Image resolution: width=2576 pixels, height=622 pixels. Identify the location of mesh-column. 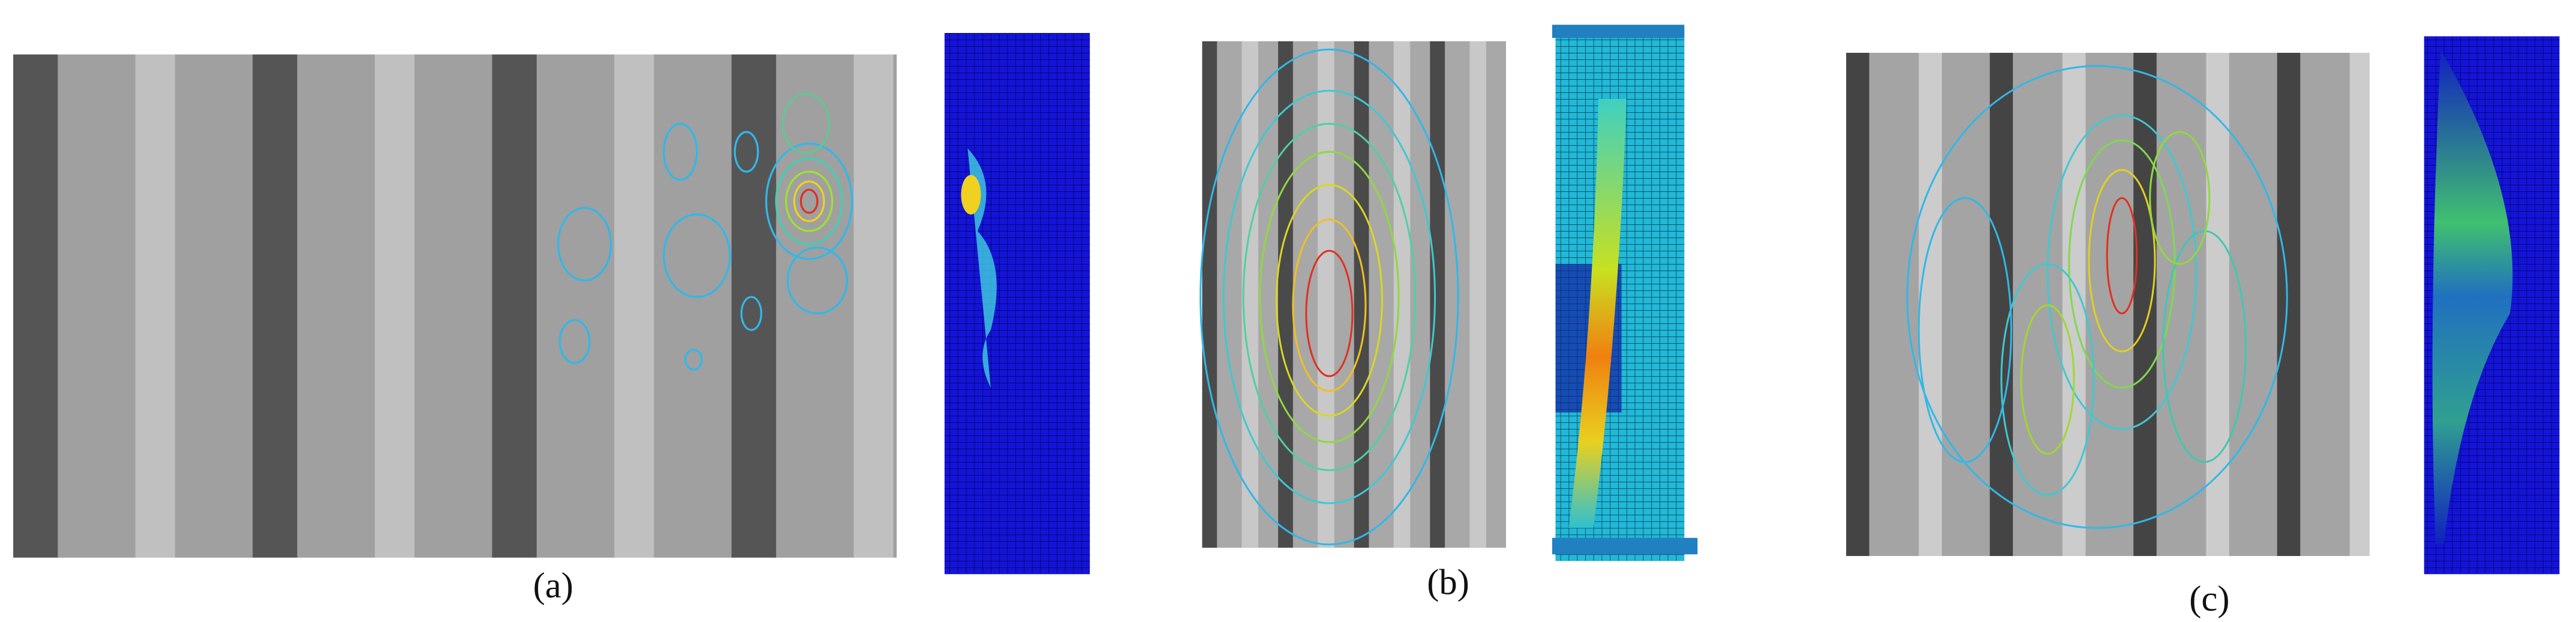
(1017, 304).